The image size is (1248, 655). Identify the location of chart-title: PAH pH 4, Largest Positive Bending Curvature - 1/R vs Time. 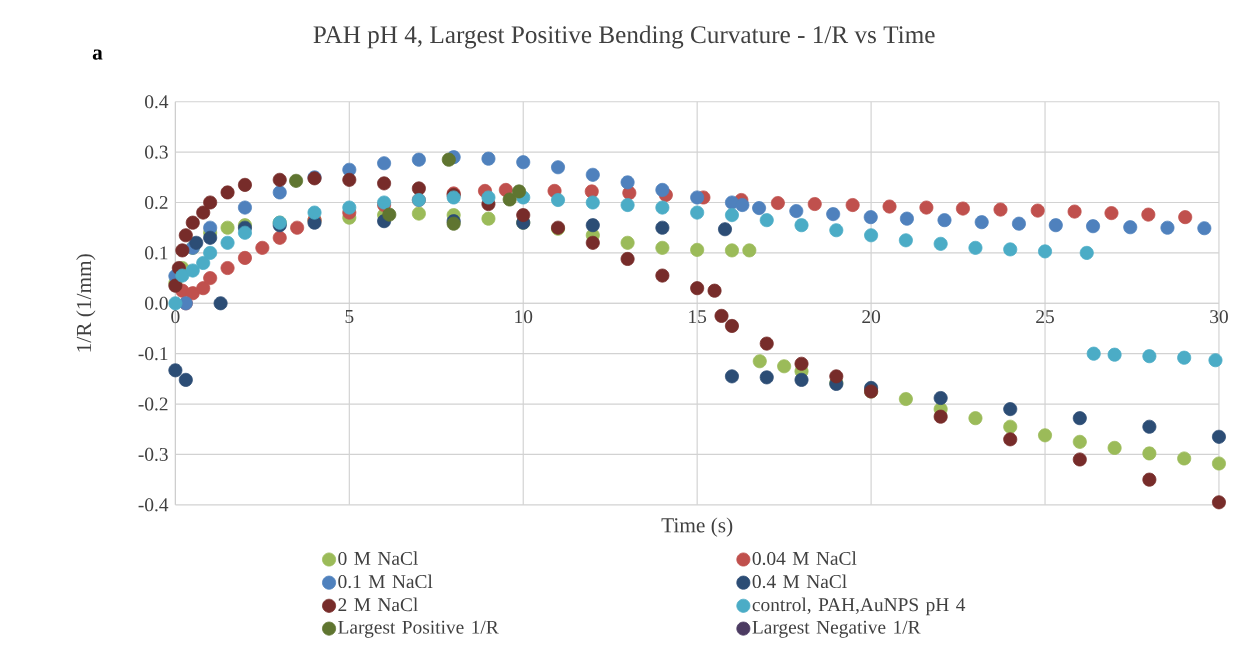
(624, 37).